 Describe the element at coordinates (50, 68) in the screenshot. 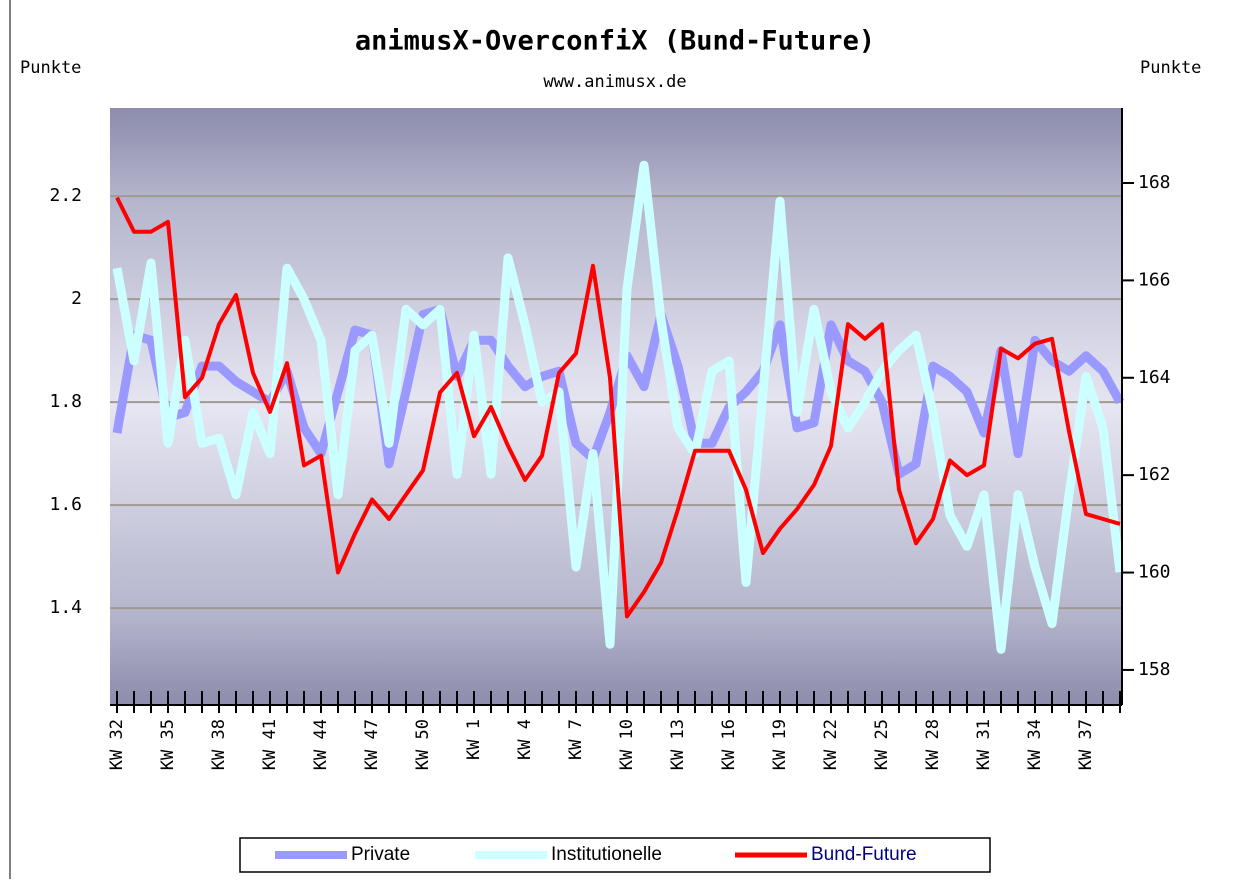

I see `y-axis-label: Punkte` at that location.